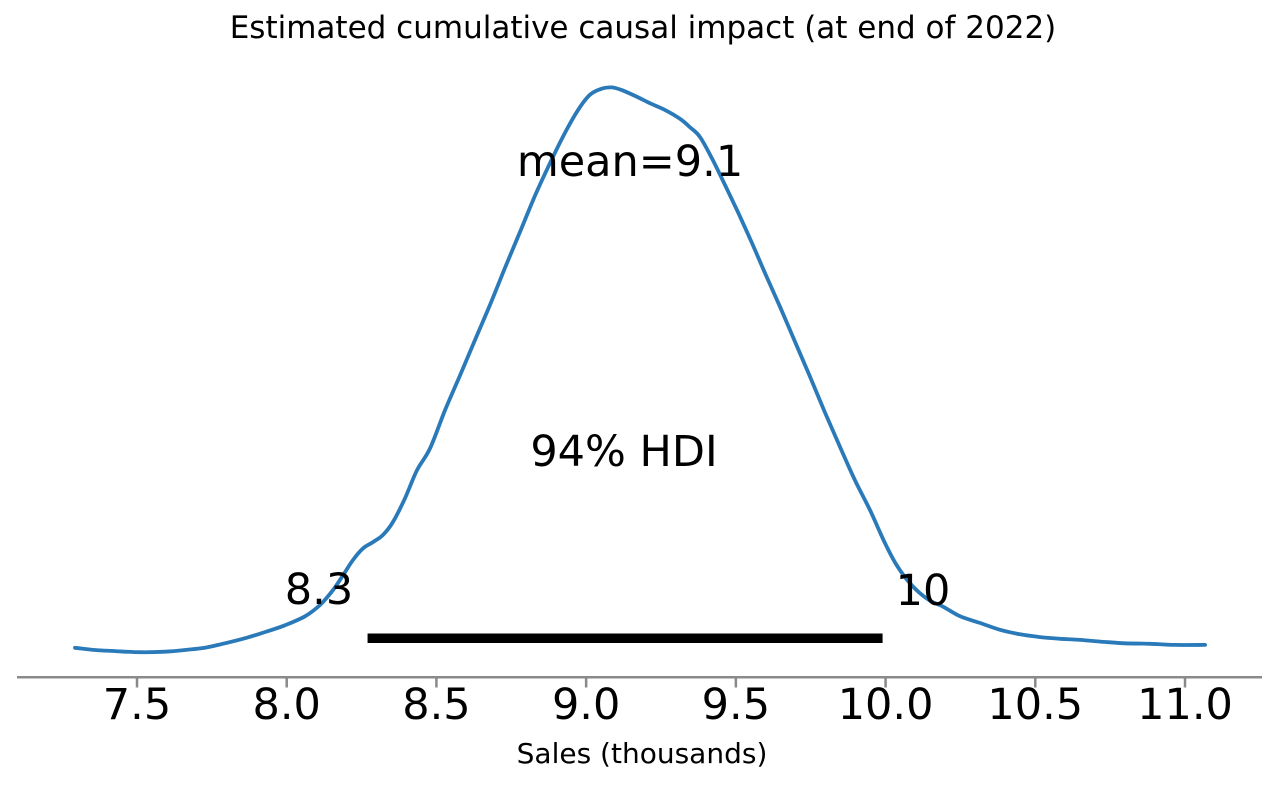 This screenshot has height=793, width=1280. Describe the element at coordinates (736, 705) in the screenshot. I see `x-tick-label: 9.5` at that location.